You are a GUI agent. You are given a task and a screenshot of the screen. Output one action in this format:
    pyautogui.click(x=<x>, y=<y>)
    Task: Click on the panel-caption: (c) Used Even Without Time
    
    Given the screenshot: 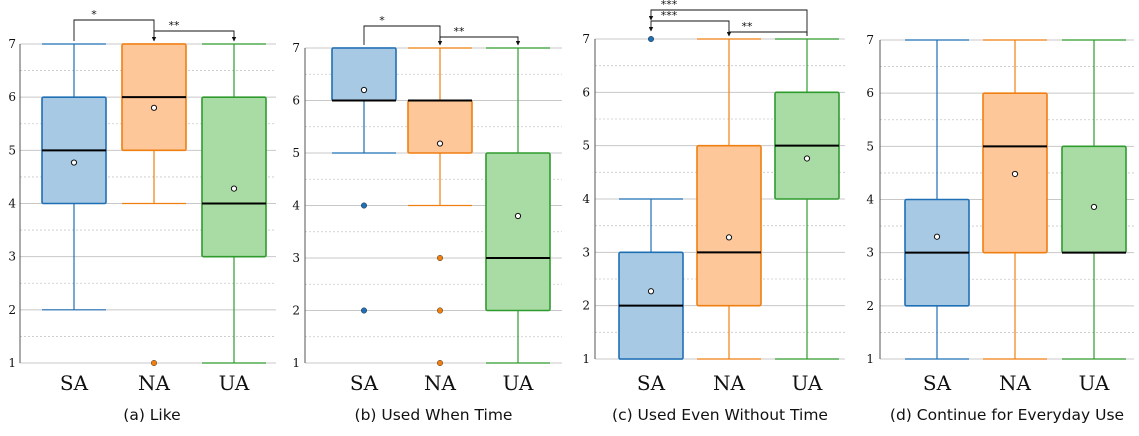 What is the action you would take?
    pyautogui.click(x=720, y=415)
    